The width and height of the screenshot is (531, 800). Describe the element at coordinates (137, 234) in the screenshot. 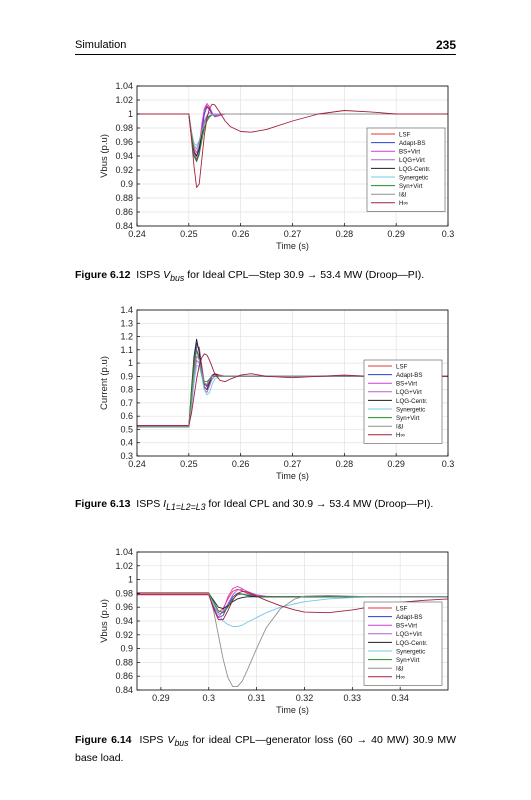

I see `x-tick-label: 0.24` at that location.